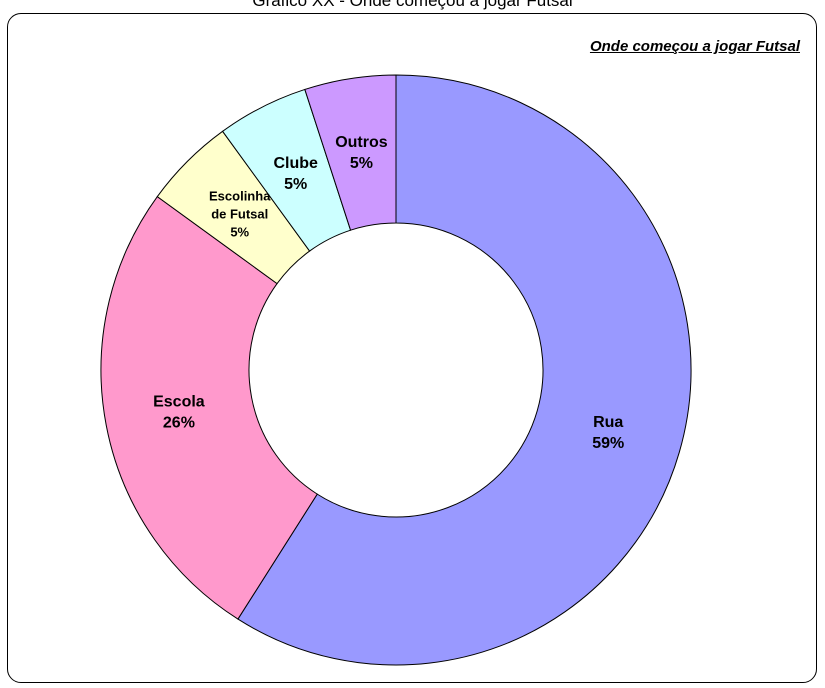  I want to click on slice-outros, so click(350, 152).